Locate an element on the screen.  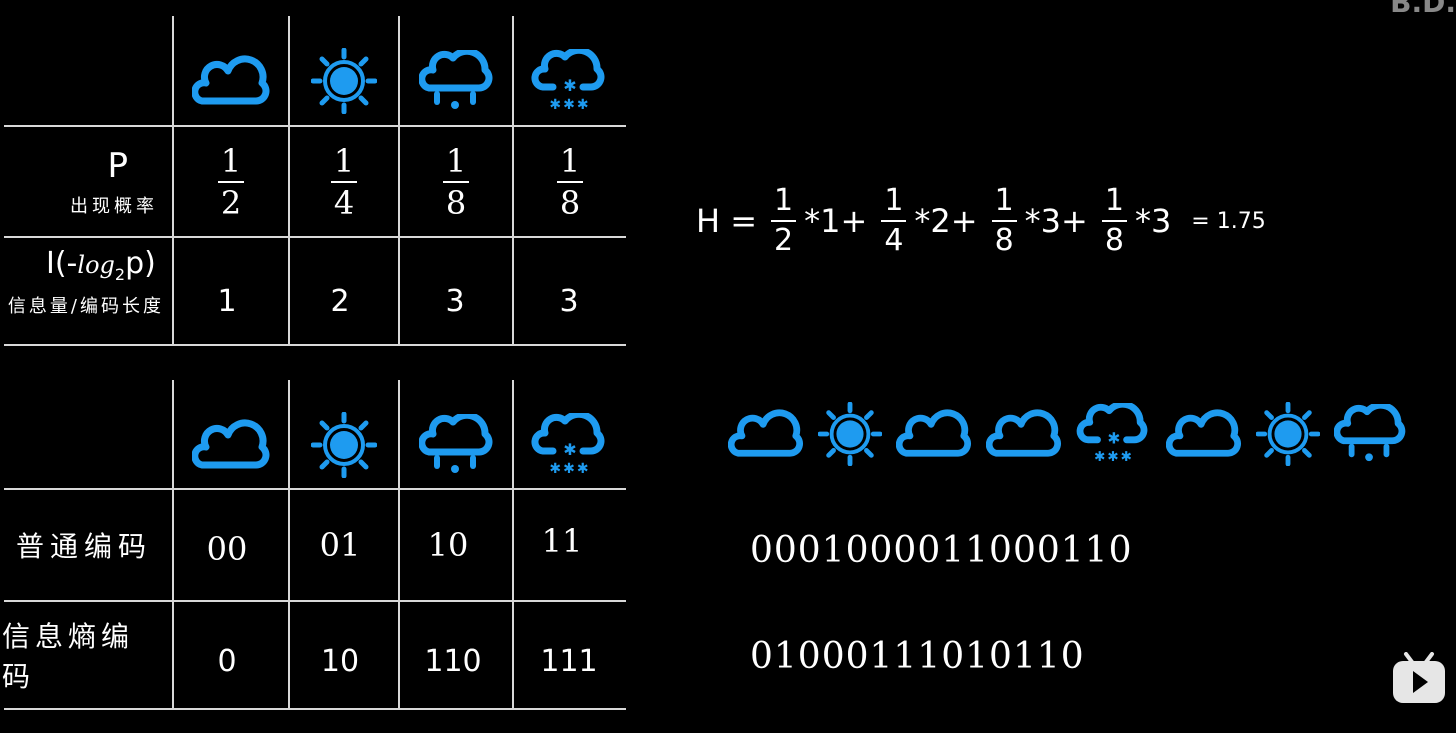
info-formula-prefix: I(- is located at coordinates (62, 263).